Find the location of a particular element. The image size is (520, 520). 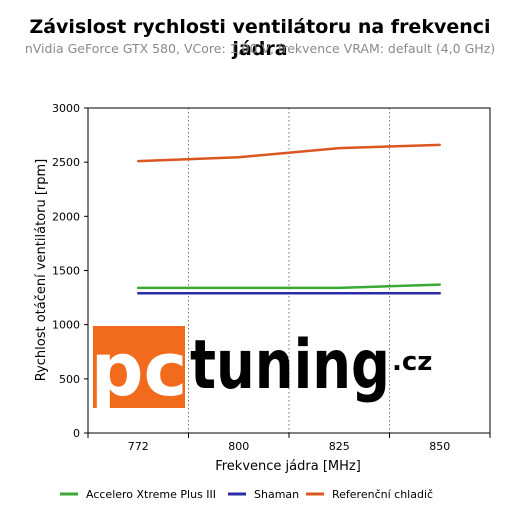

x-tick-label: 800 is located at coordinates (238, 446).